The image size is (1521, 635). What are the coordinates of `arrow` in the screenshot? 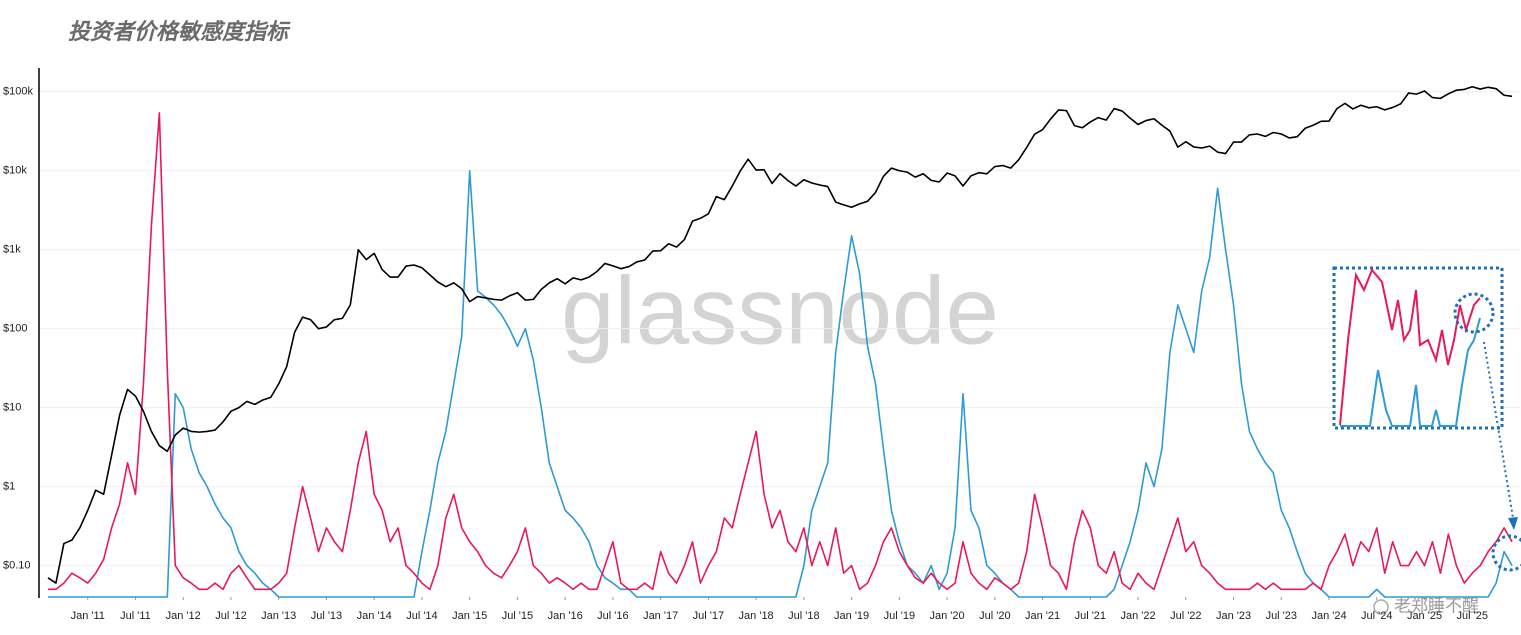 It's located at (1499, 433).